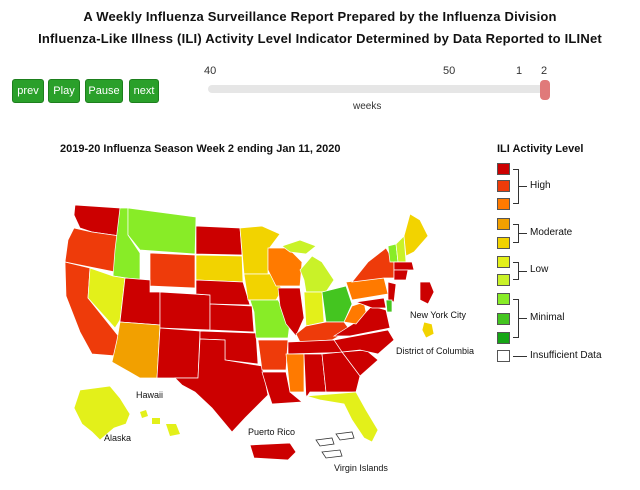 This screenshot has height=490, width=640. Describe the element at coordinates (401, 275) in the screenshot. I see `state-ct` at that location.